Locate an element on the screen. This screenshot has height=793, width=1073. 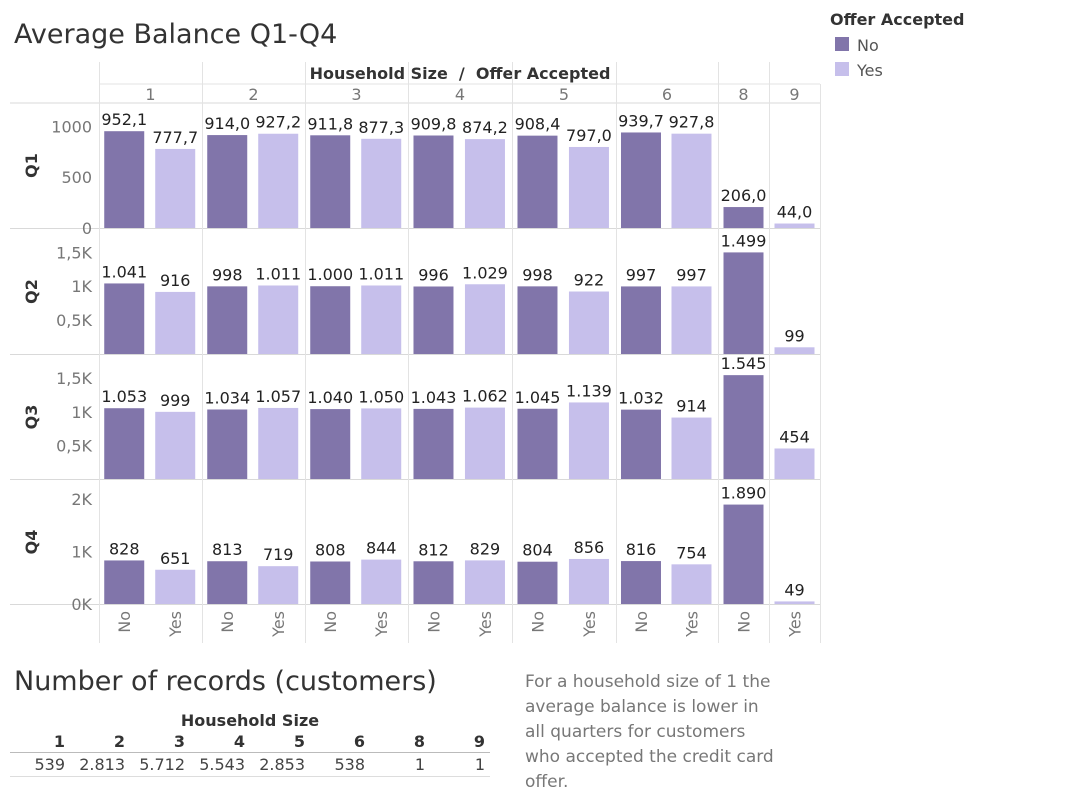
household-size-tick: 4 is located at coordinates (460, 94).